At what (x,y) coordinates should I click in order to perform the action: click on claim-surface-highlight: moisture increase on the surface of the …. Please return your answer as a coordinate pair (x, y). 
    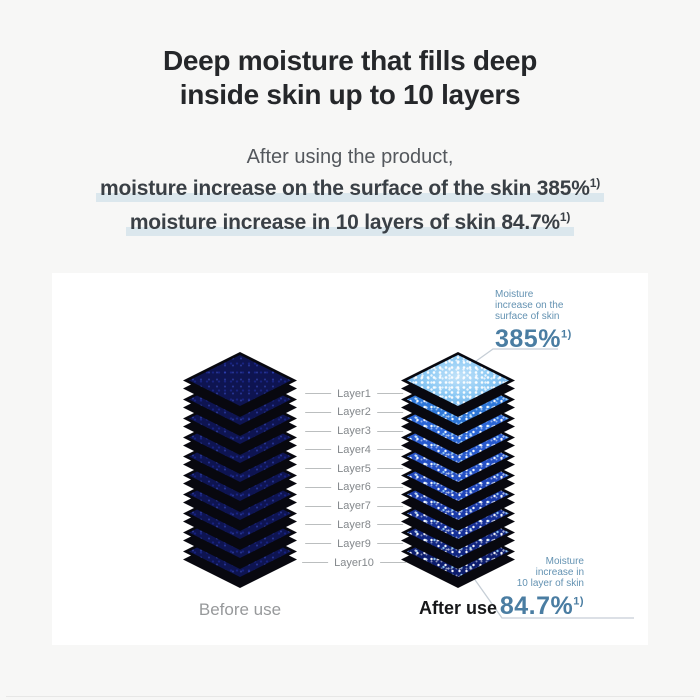
    Looking at the image, I should click on (350, 189).